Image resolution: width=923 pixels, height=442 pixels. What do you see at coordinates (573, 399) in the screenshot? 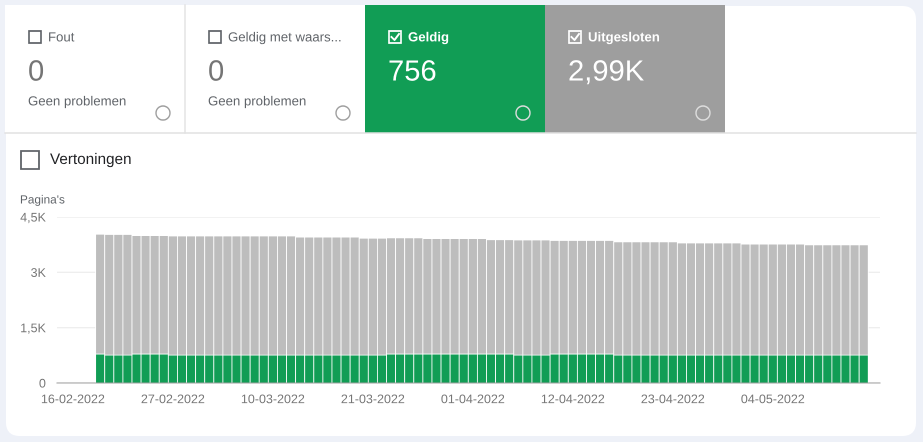
I see `x-tick-label: 12-04-2022` at bounding box center [573, 399].